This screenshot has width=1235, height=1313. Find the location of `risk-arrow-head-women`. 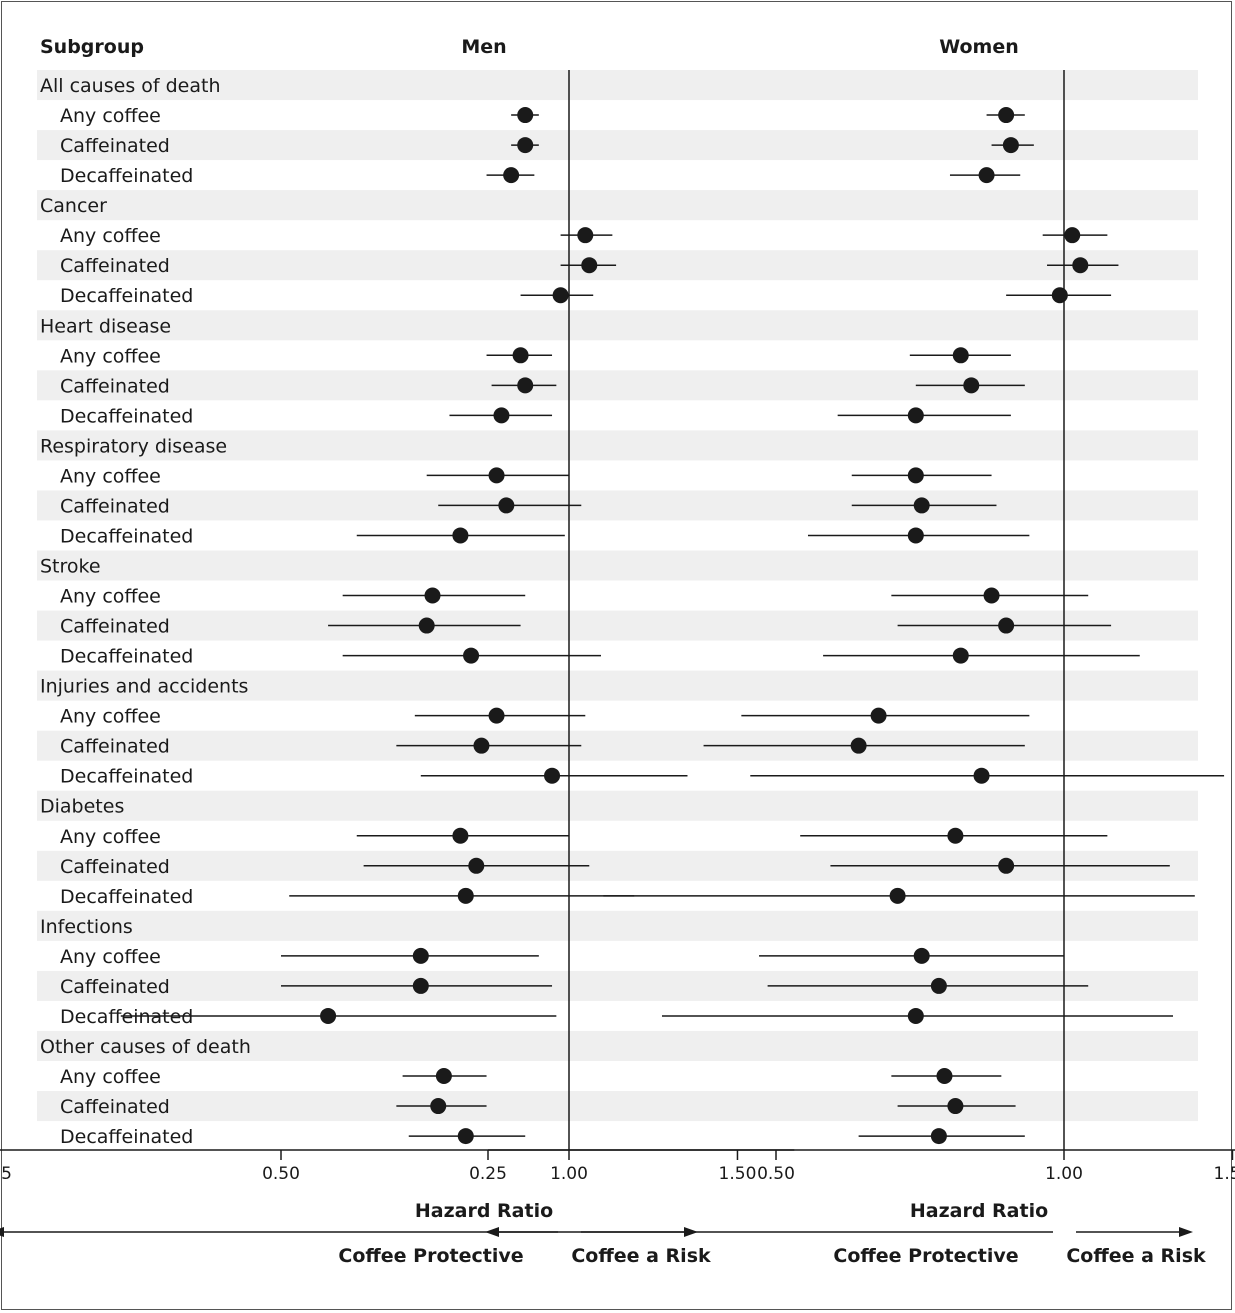

risk-arrow-head-women is located at coordinates (1186, 1232).